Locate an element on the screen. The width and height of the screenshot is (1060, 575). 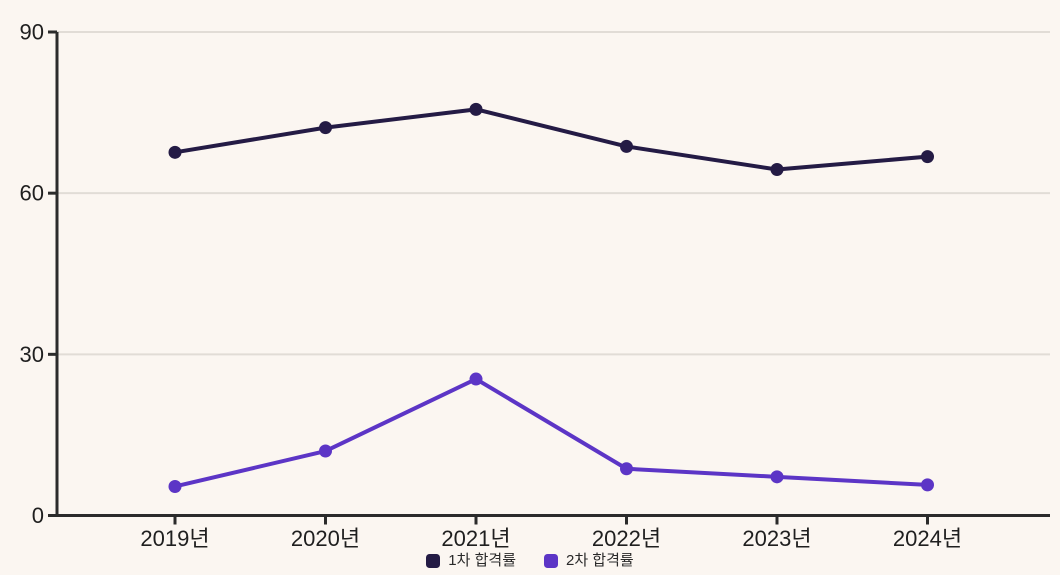
x-tick-label: 2023년 is located at coordinates (776, 538).